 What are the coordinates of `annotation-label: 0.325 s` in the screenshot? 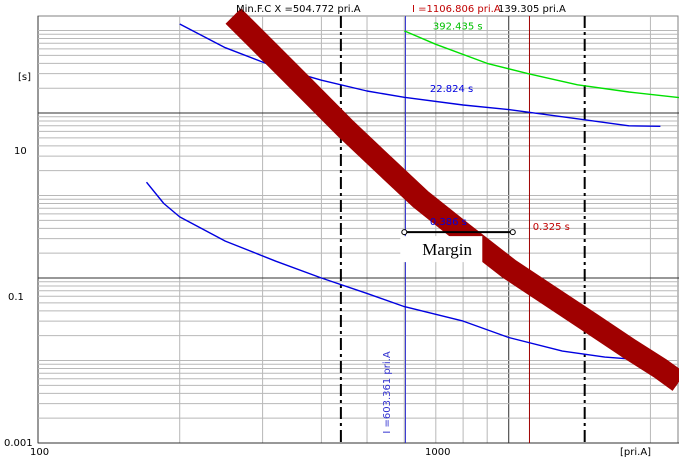 It's located at (551, 227).